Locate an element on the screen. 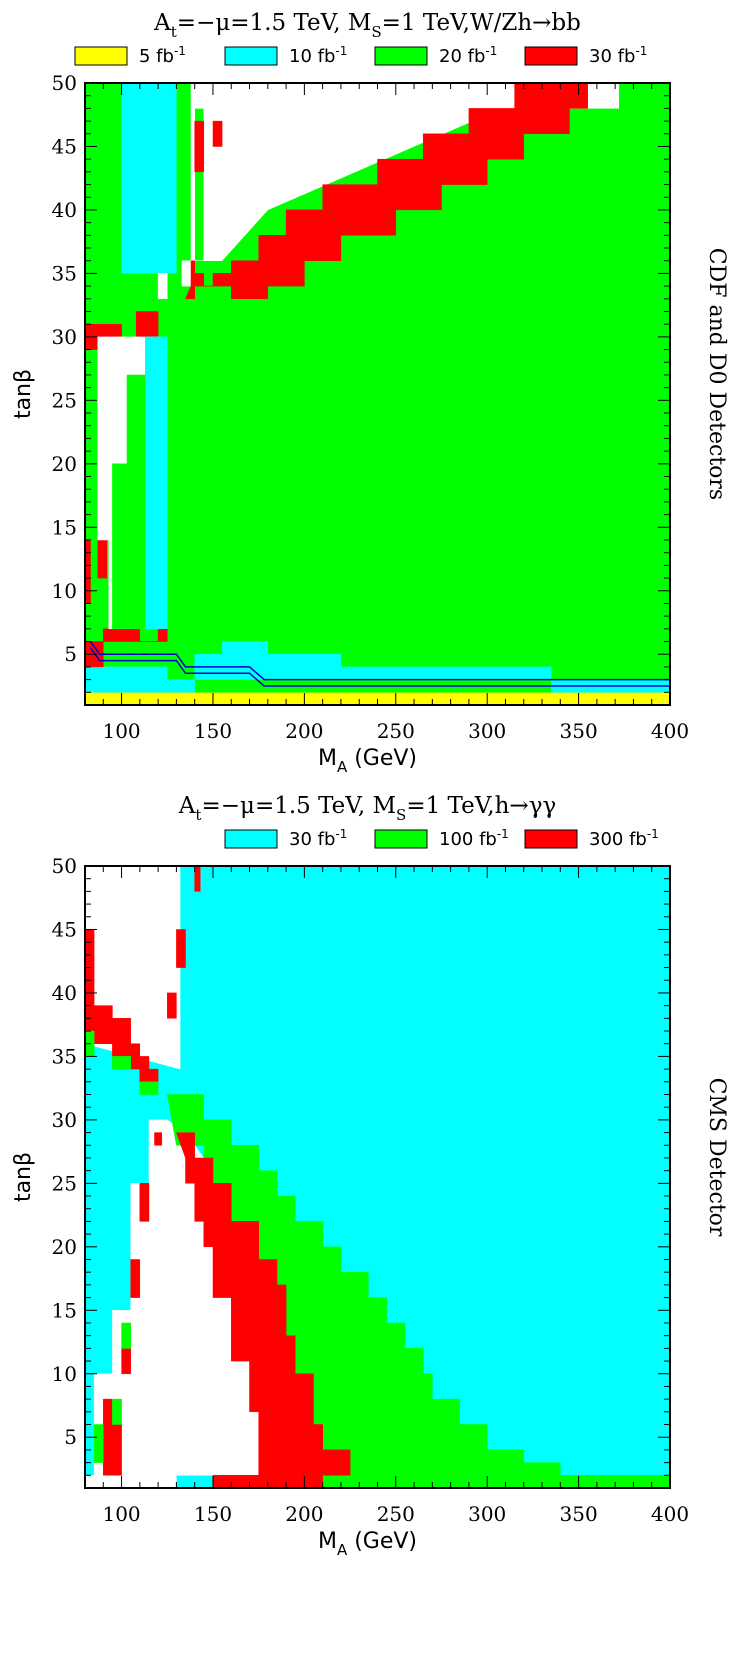  y-tick-label: 50 is located at coordinates (64, 866).